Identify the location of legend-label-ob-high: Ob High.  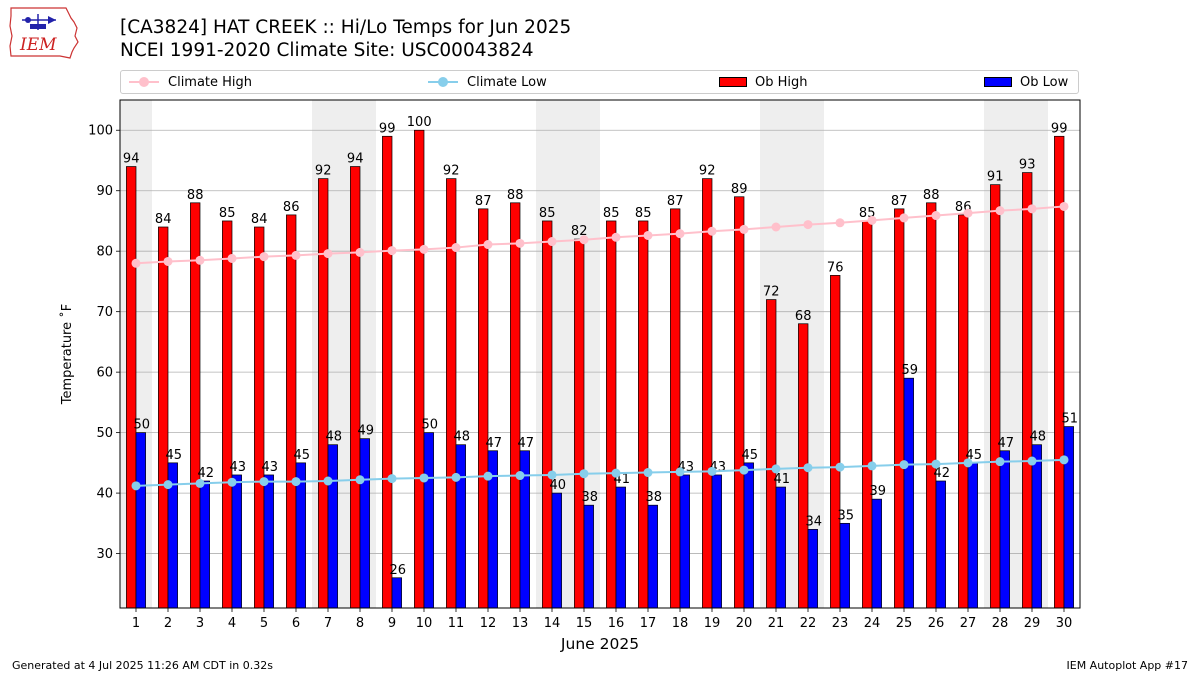
(781, 82).